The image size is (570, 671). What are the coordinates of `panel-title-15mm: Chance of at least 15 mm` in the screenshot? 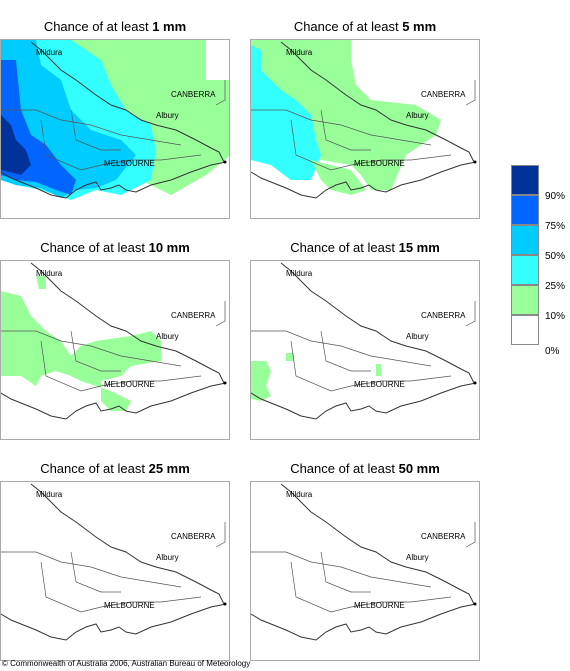 It's located at (365, 247).